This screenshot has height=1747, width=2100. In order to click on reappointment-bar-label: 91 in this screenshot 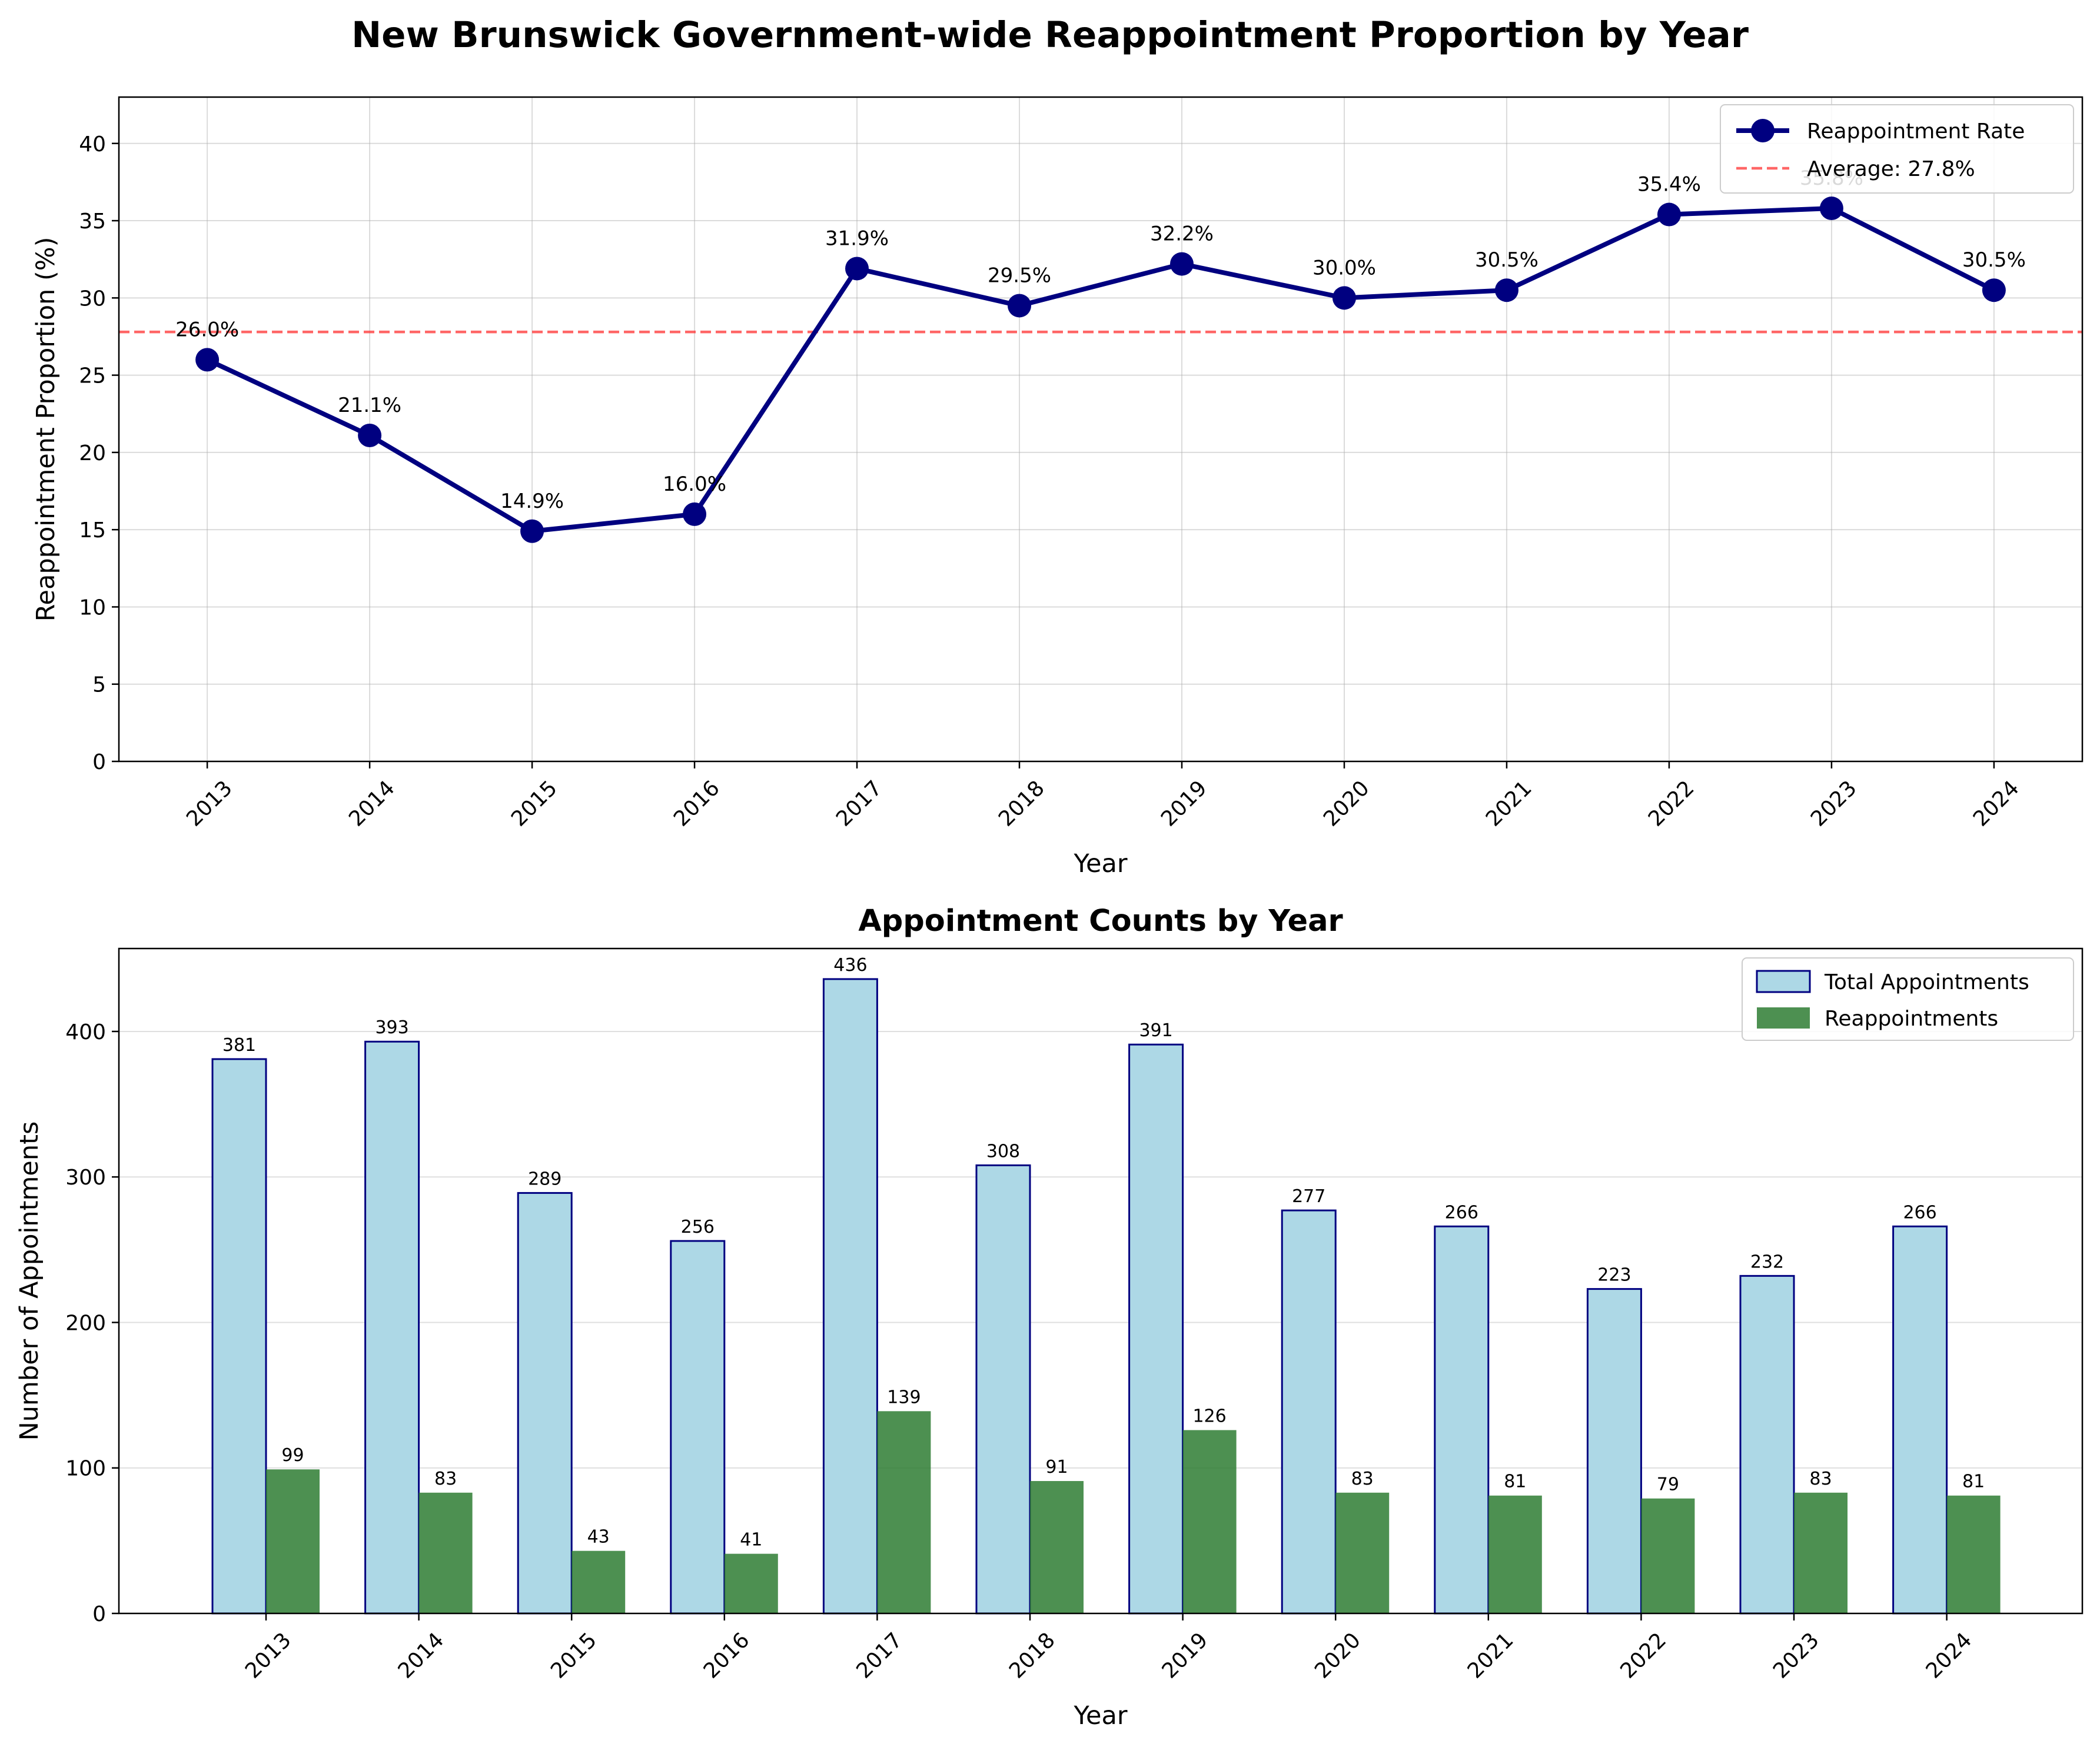, I will do `click(1056, 1467)`.